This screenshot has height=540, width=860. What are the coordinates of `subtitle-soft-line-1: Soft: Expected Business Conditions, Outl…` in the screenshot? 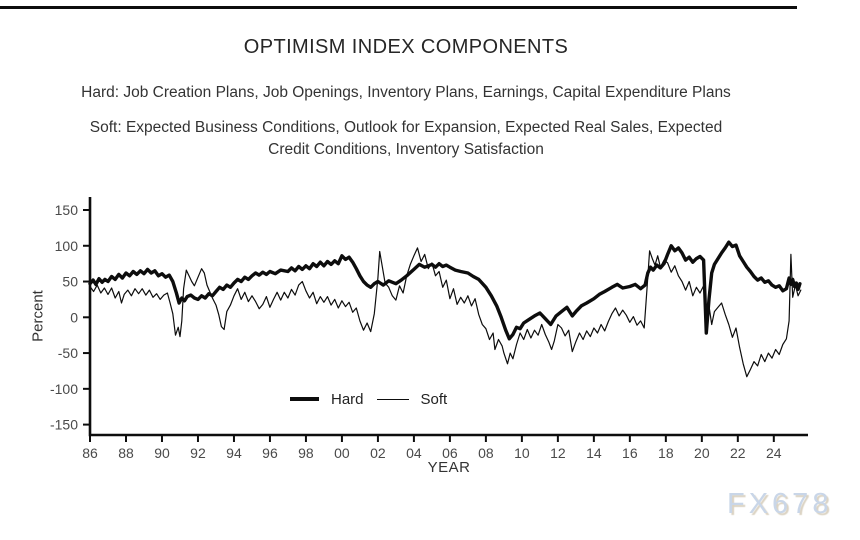 It's located at (406, 127).